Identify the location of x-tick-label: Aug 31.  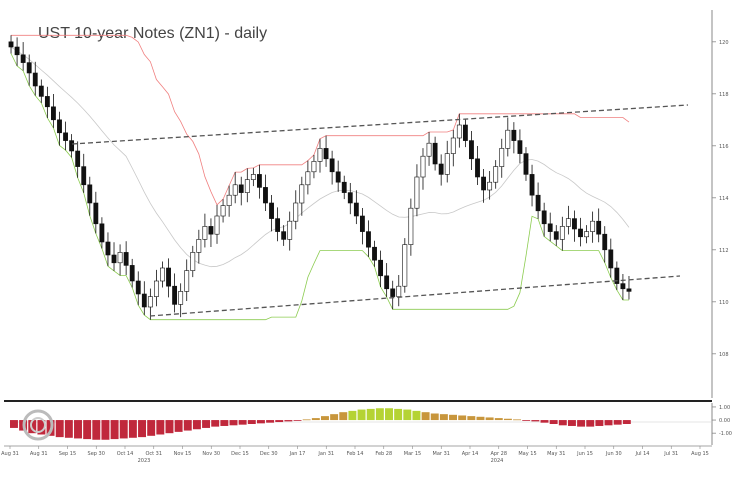
(10, 454).